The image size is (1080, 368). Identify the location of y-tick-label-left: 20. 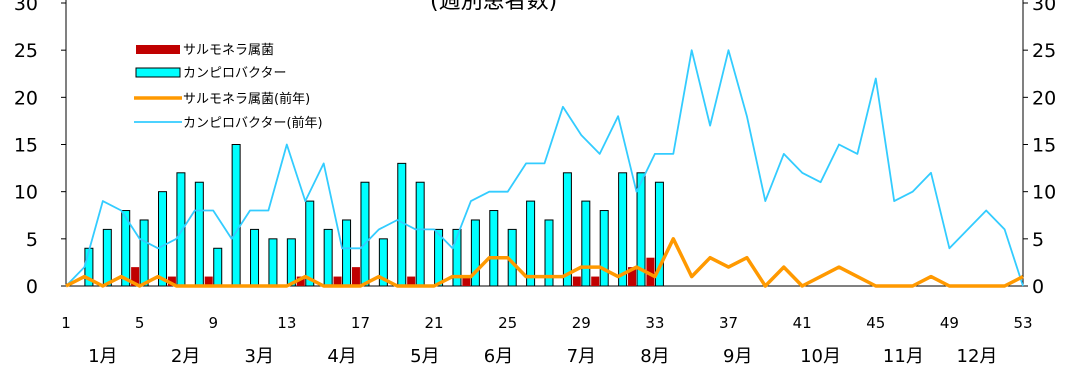
(26, 98).